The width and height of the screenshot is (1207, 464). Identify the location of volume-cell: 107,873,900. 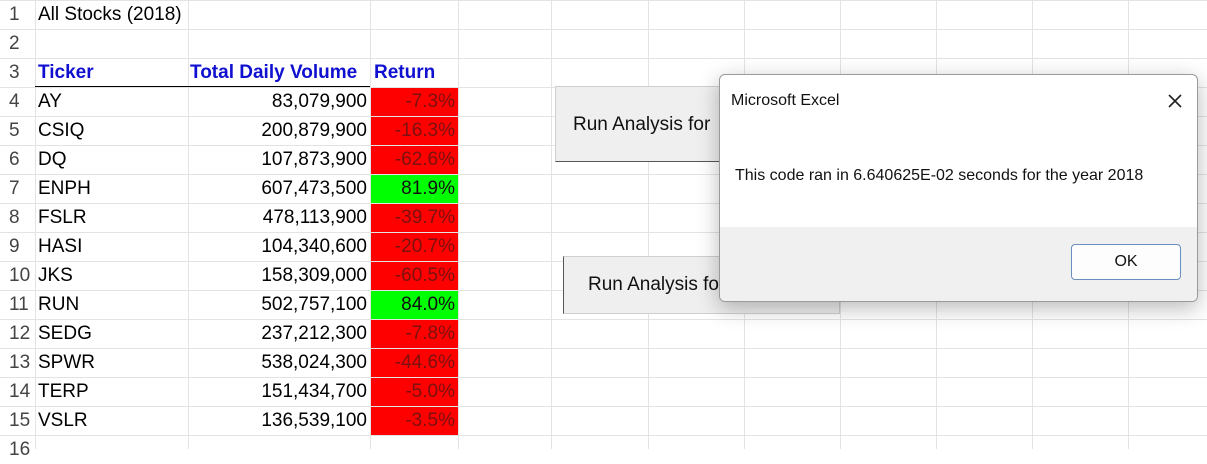
(314, 159).